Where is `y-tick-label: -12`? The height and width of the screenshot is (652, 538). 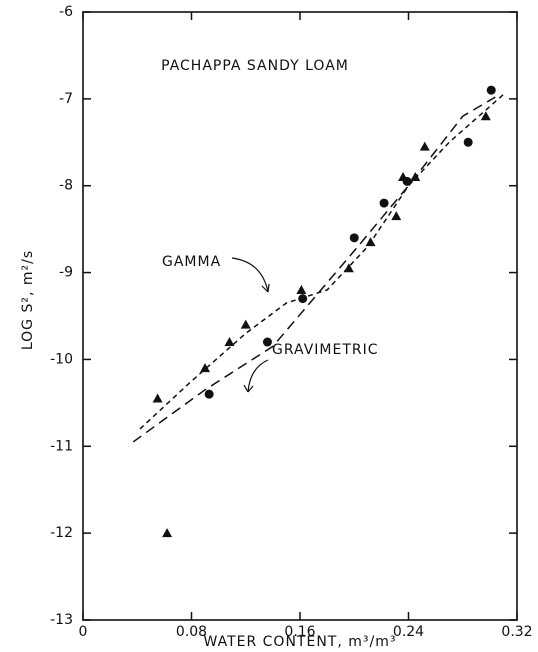 y-tick-label: -12 is located at coordinates (61, 533).